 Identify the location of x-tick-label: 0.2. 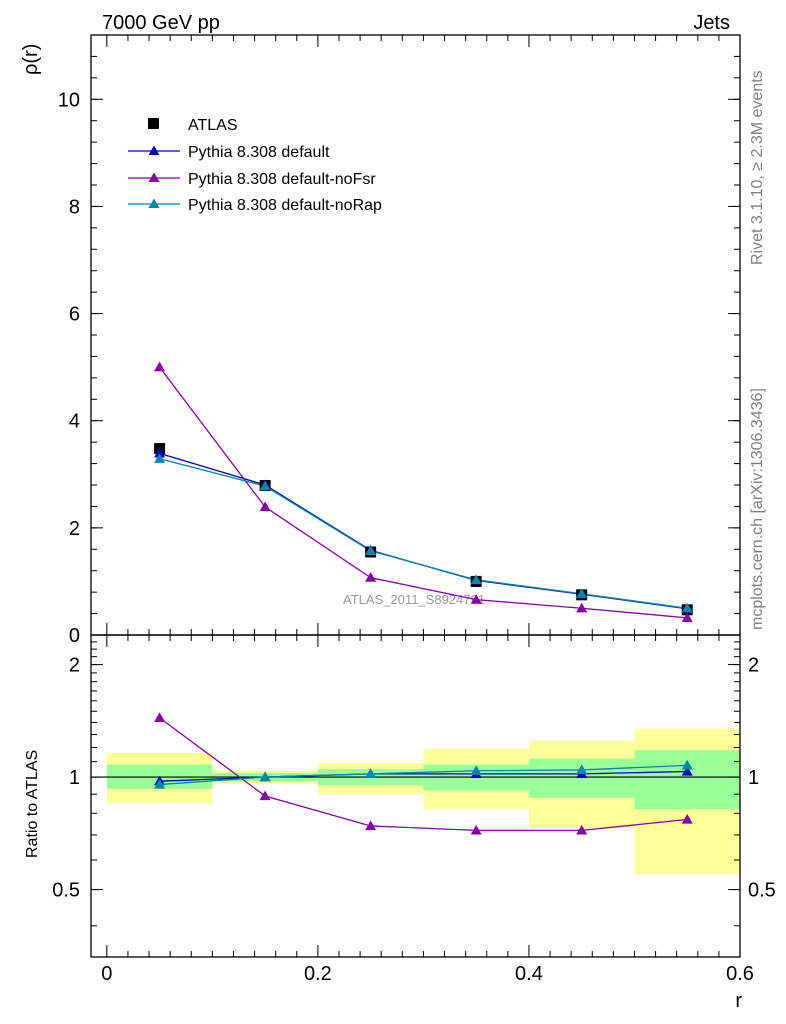
(318, 974).